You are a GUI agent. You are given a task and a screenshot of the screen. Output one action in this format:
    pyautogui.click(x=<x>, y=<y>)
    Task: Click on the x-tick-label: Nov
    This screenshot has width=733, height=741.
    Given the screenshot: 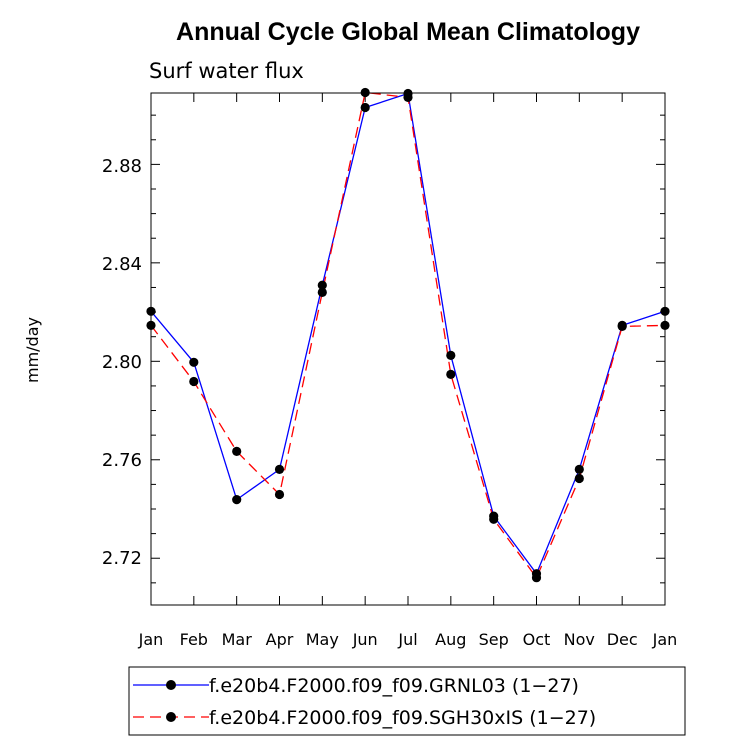 What is the action you would take?
    pyautogui.click(x=579, y=639)
    